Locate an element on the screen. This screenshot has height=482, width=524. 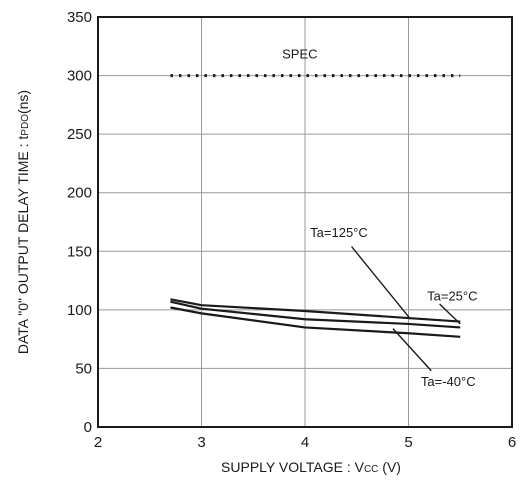
y-tick-label-1: 50 is located at coordinates (83, 368).